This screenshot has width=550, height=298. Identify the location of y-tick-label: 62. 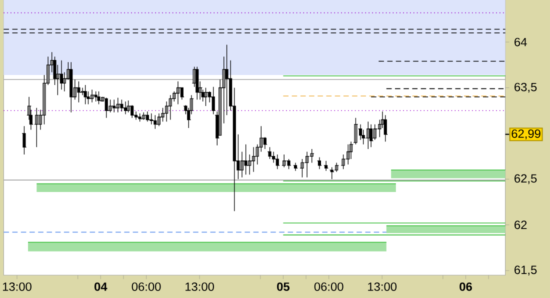
(520, 225).